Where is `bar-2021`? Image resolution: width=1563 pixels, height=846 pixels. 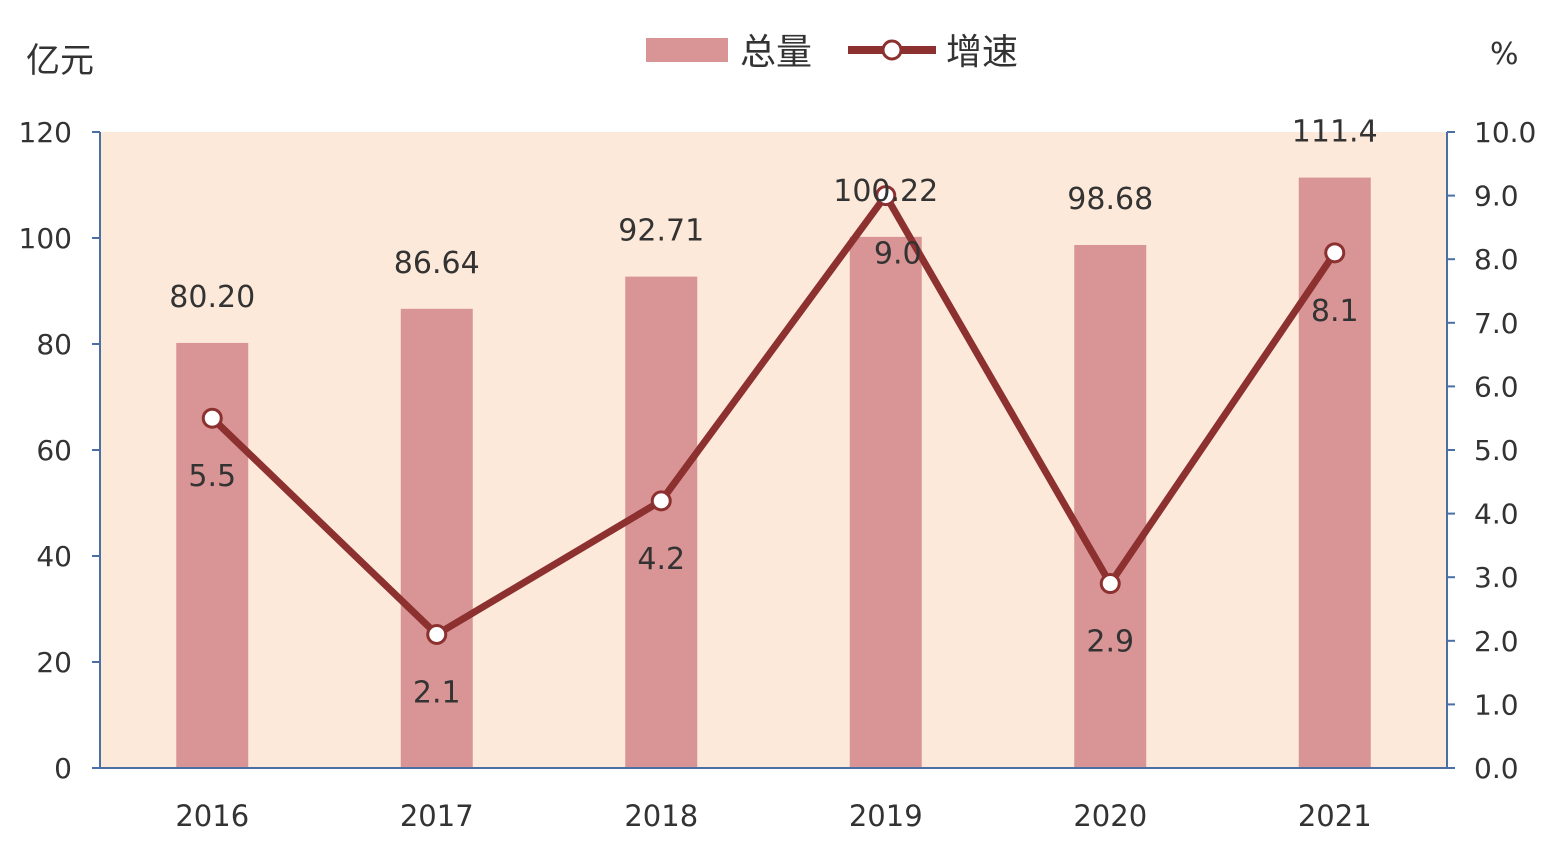 bar-2021 is located at coordinates (1335, 473).